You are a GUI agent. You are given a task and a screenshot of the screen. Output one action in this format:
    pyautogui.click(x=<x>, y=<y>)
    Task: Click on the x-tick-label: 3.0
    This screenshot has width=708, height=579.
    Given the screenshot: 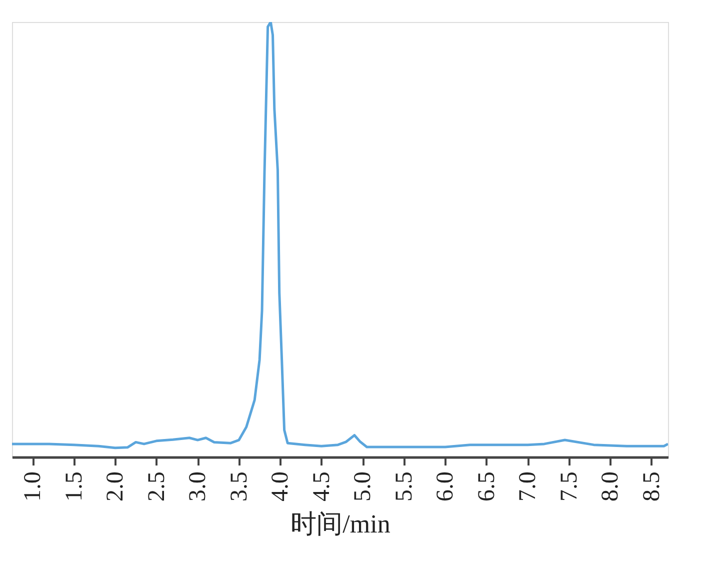 What is the action you would take?
    pyautogui.click(x=198, y=487)
    